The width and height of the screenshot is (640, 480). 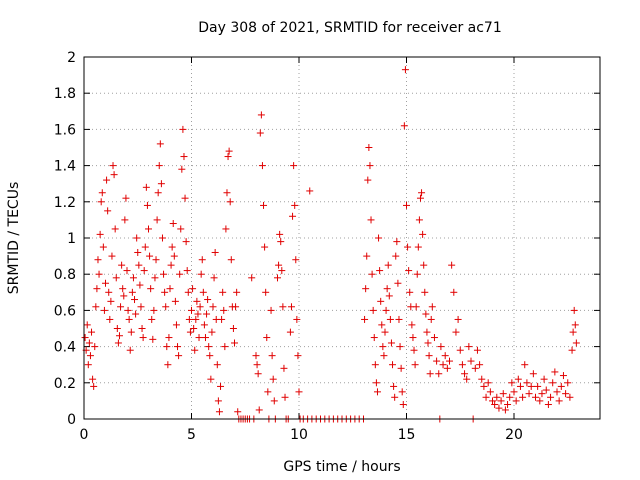 What do you see at coordinates (65, 311) in the screenshot?
I see `y-tick-label: 0.6` at bounding box center [65, 311].